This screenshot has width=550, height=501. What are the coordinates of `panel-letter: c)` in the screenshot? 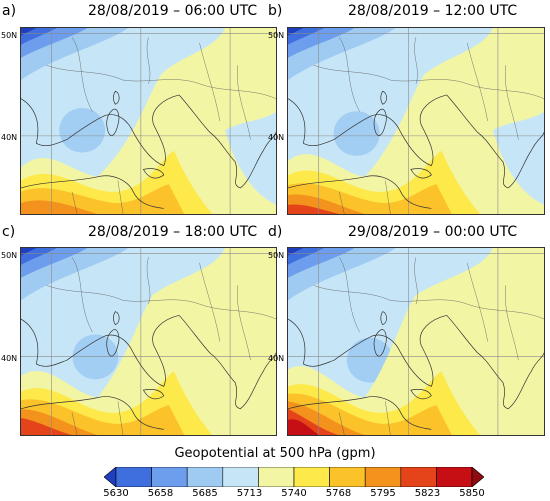 It's located at (9, 232).